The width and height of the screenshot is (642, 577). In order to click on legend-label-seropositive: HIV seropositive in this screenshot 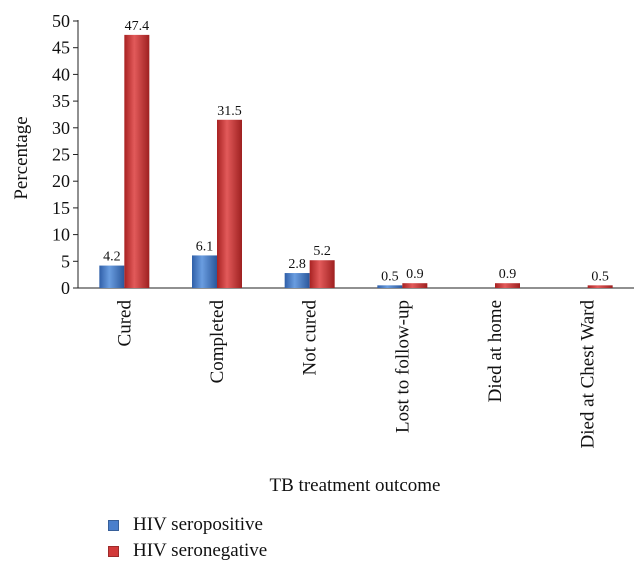, I will do `click(198, 524)`.